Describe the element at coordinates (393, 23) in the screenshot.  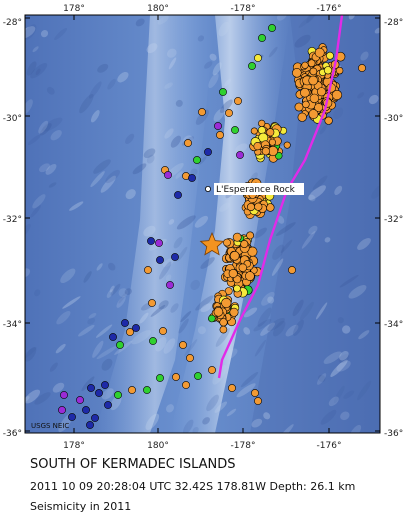
I see `lat-tick-right-28: -28°` at that location.